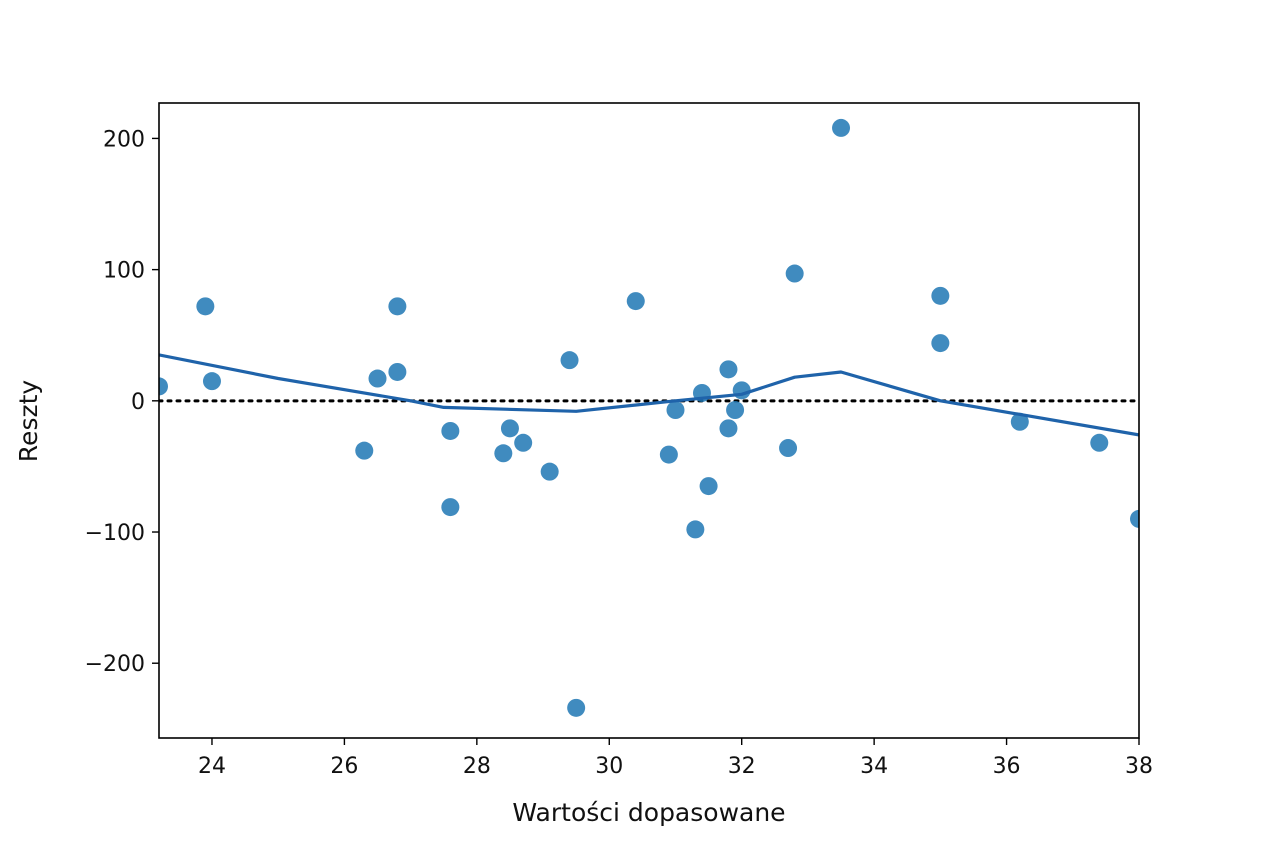 The image size is (1264, 843). I want to click on x-tick-label: 38, so click(1139, 766).